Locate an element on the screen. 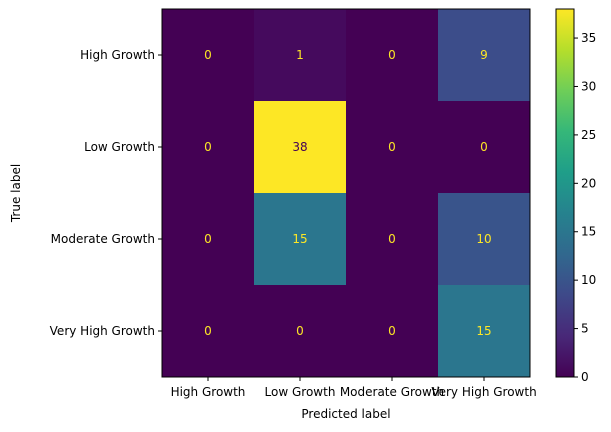 Image resolution: width=611 pixels, height=432 pixels. x-tick-label: Moderate Growth is located at coordinates (392, 392).